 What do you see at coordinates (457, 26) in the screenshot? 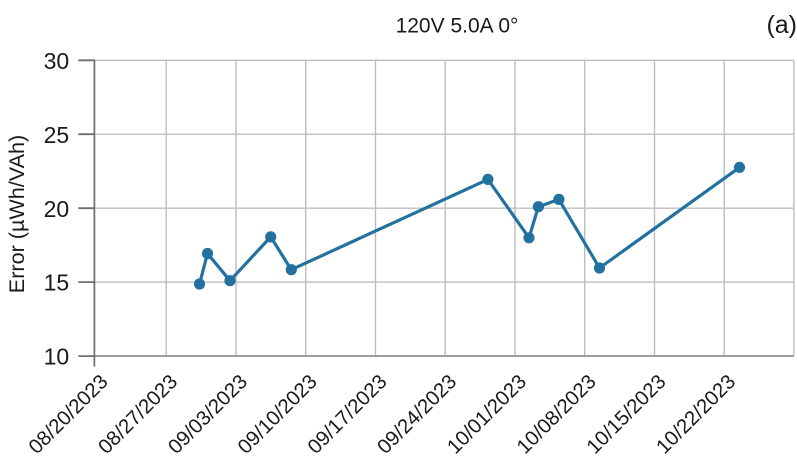
I see `svg-text: 120V 5.0A 0°` at bounding box center [457, 26].